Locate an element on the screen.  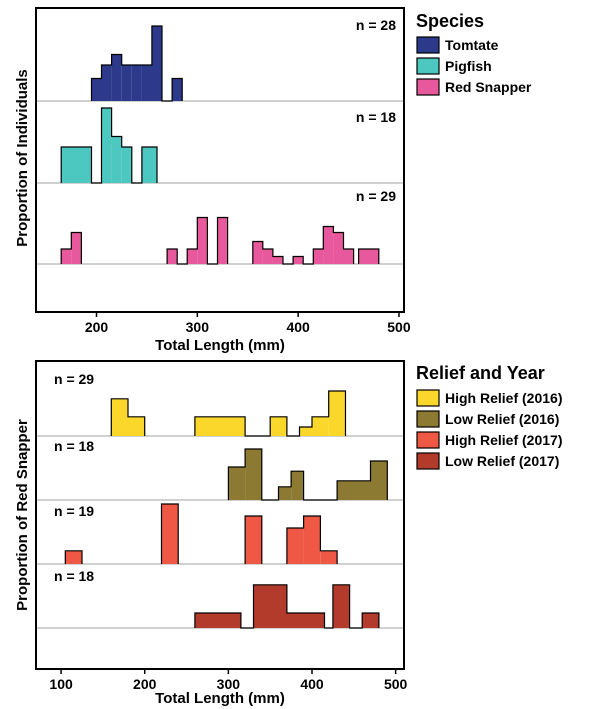
bottom-panel-high-relief-2017: n = 19 is located at coordinates (220, 534).